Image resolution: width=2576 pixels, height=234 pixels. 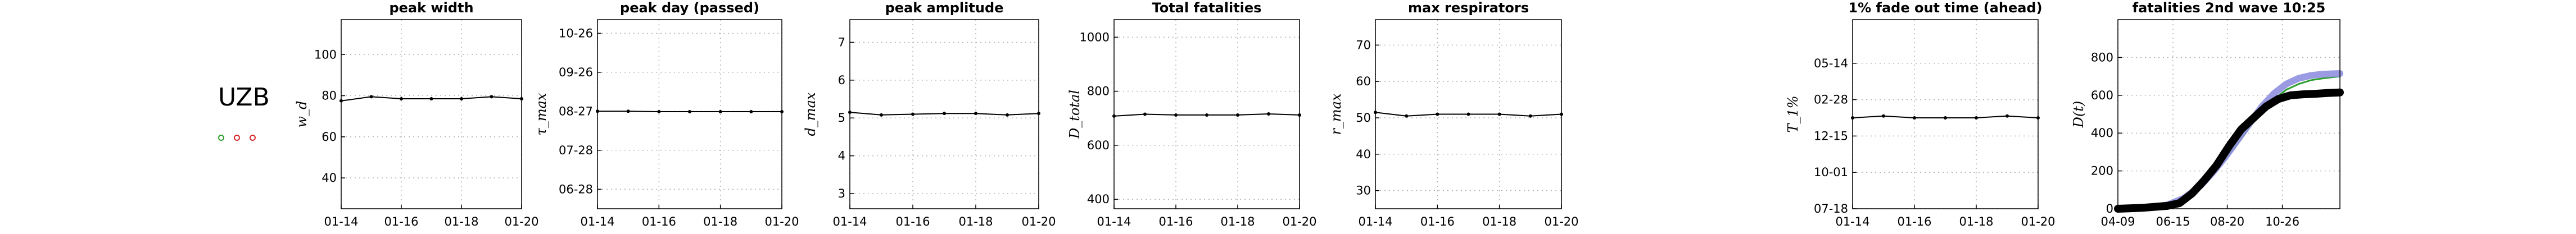 What do you see at coordinates (1075, 114) in the screenshot?
I see `y-axis-label: D_total` at bounding box center [1075, 114].